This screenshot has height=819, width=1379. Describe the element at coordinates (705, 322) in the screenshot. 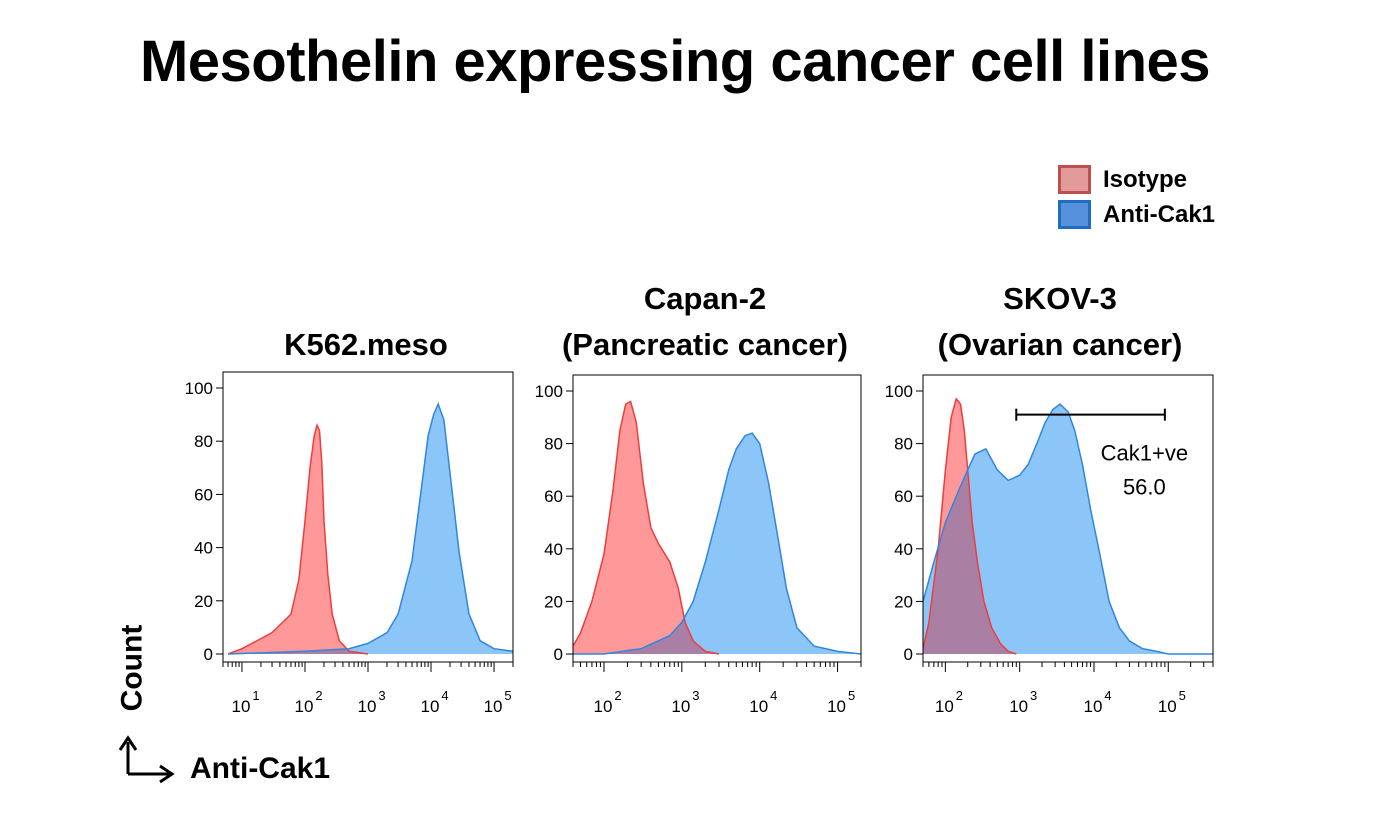

I see `panel-title-capan2: Capan-2 (Pancreatic cancer)` at that location.